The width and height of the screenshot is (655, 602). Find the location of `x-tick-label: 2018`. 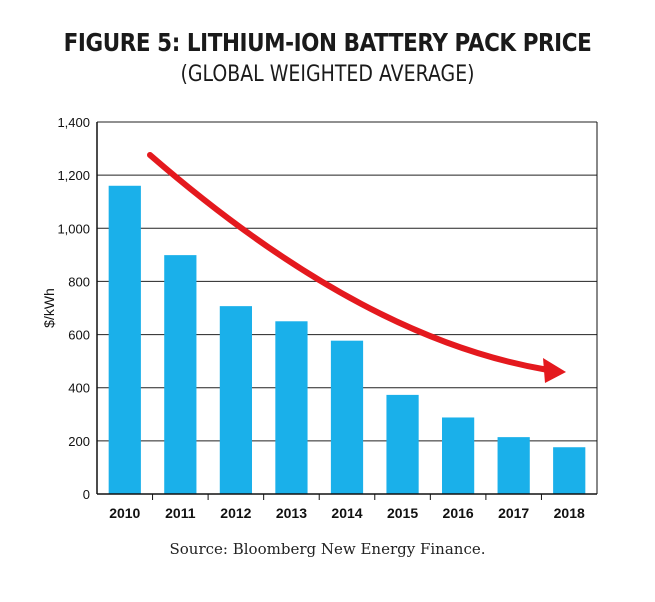

x-tick-label: 2018 is located at coordinates (569, 513).